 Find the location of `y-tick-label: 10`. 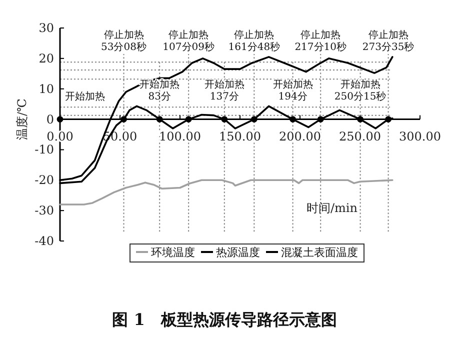

y-tick-label: 10 is located at coordinates (46, 89).